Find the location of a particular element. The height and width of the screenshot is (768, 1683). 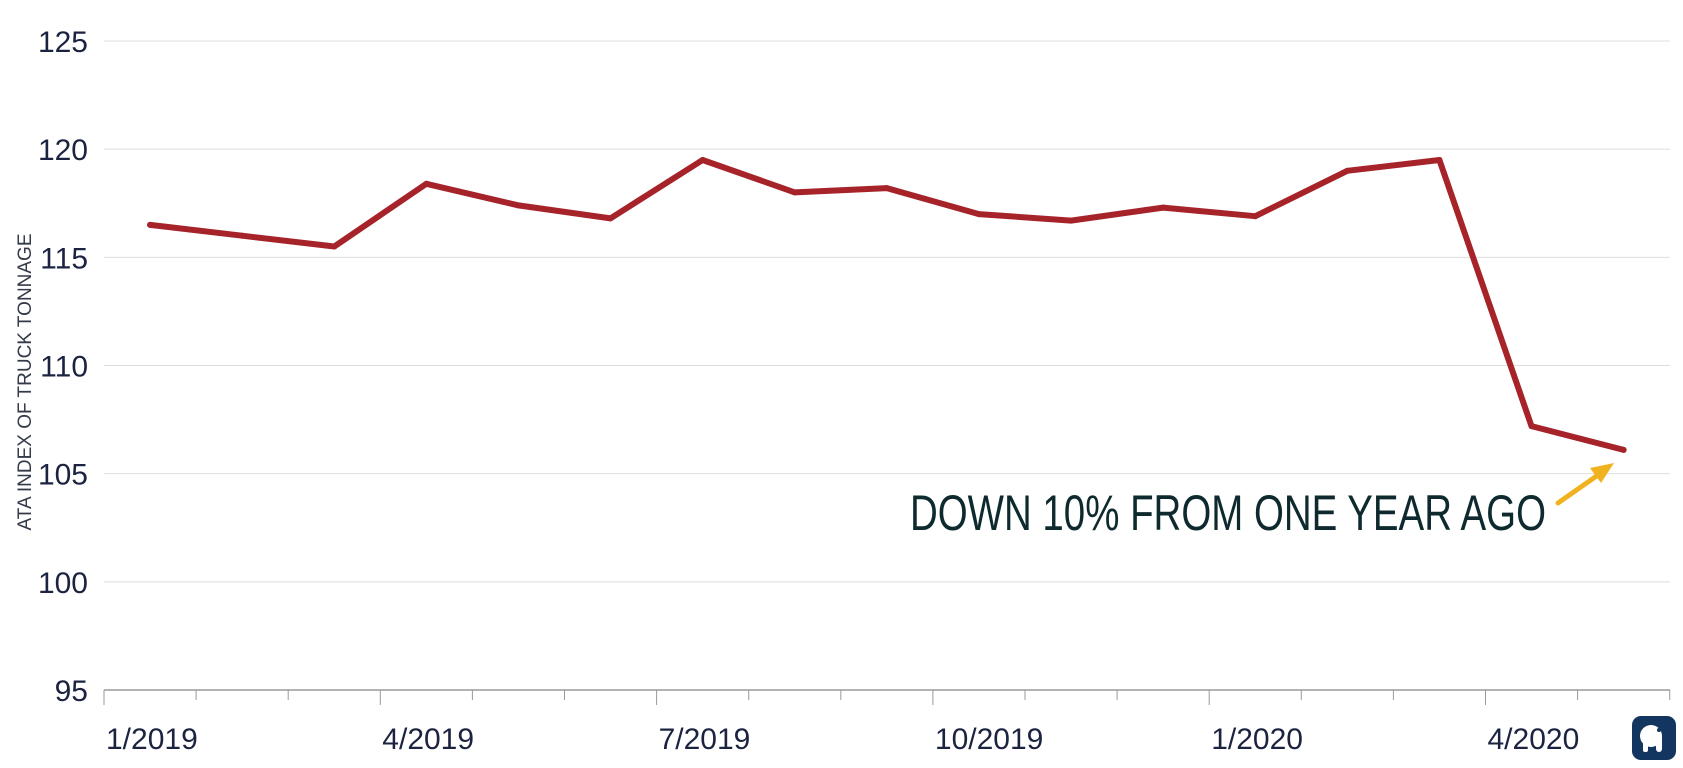

annotation-text: DOWN 10% FROM ONE YEAR AGO is located at coordinates (1228, 513).